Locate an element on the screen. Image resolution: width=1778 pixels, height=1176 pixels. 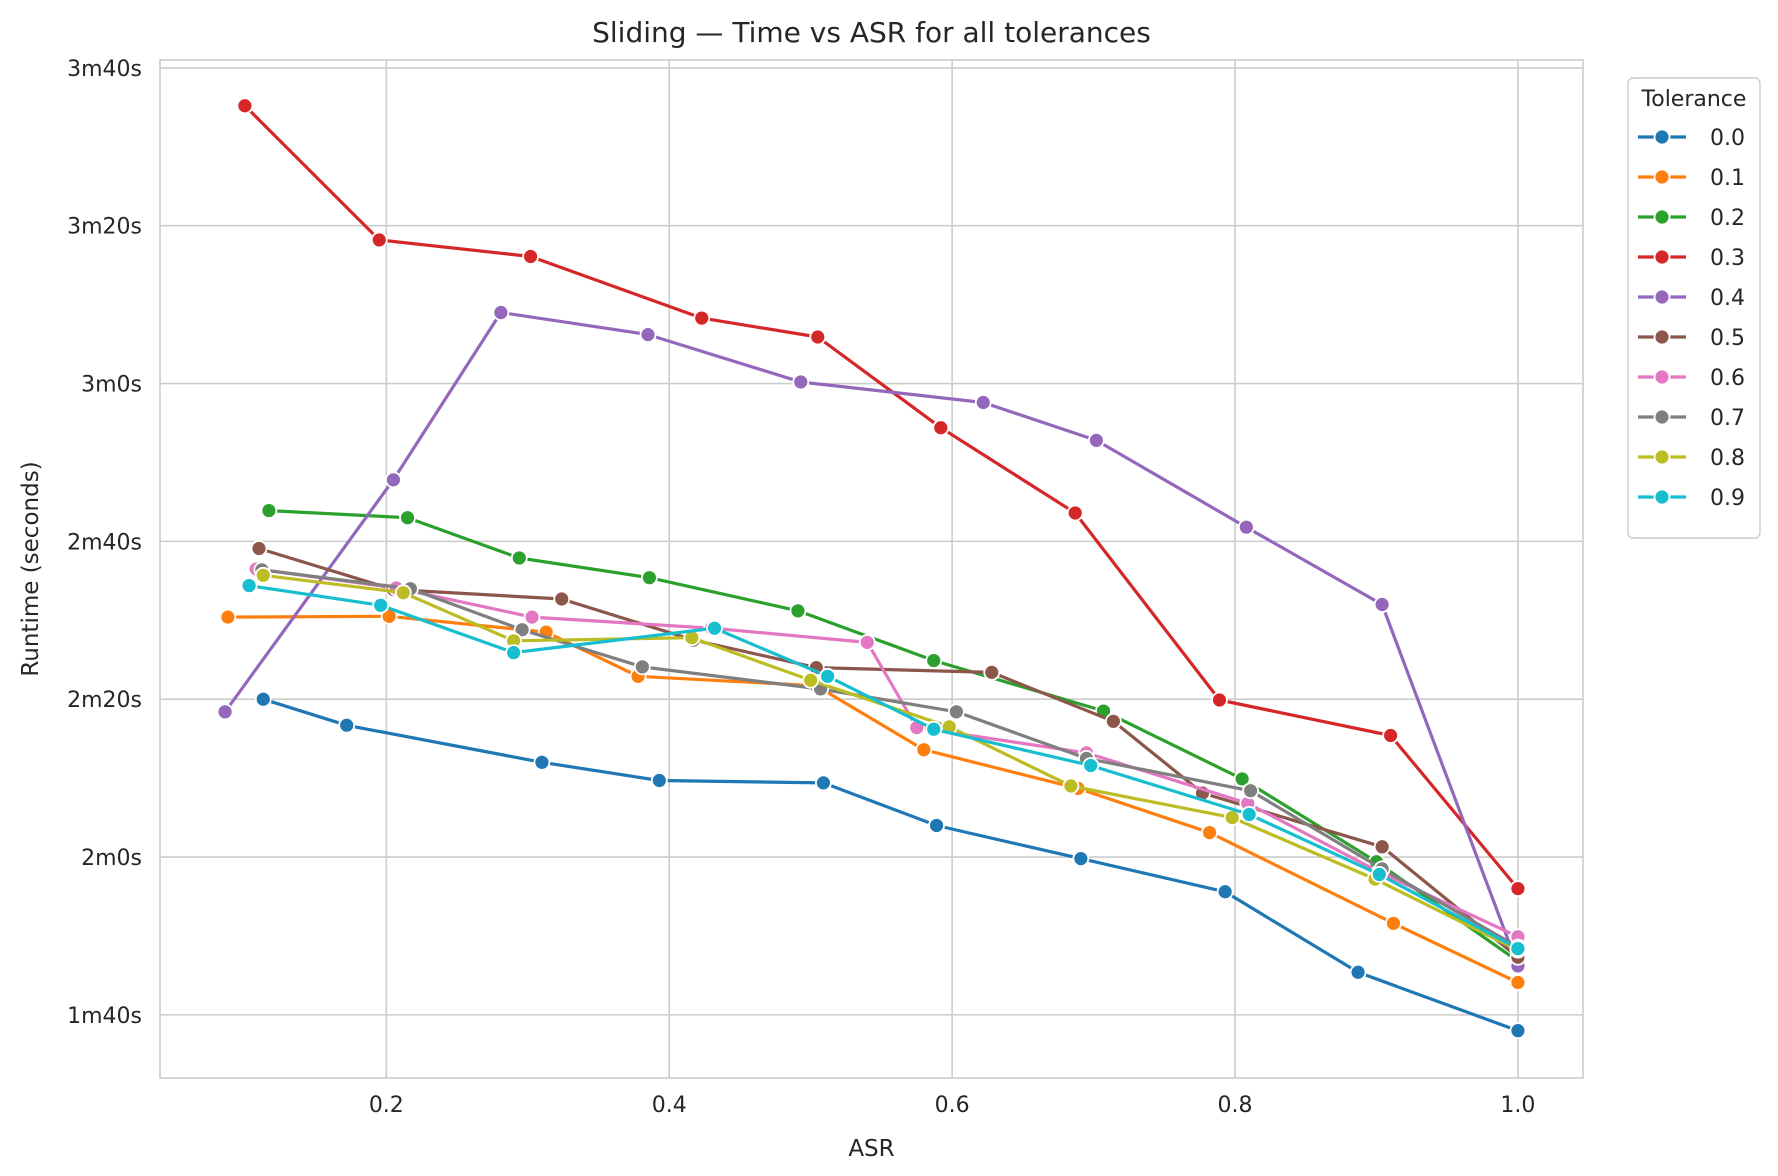
legend-label: 0.2 is located at coordinates (1727, 218).